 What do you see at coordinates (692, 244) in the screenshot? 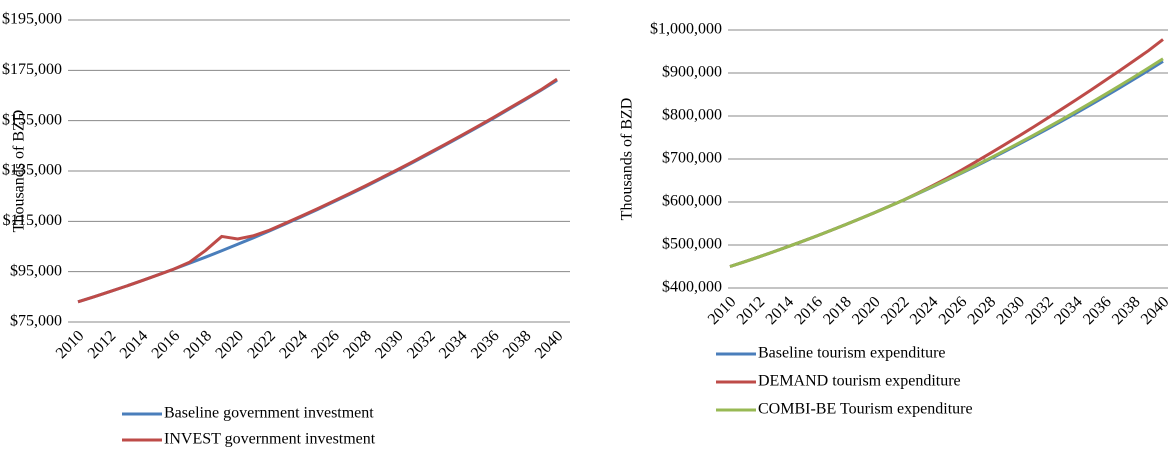
I see `y-tick-label: $500,000` at bounding box center [692, 244].